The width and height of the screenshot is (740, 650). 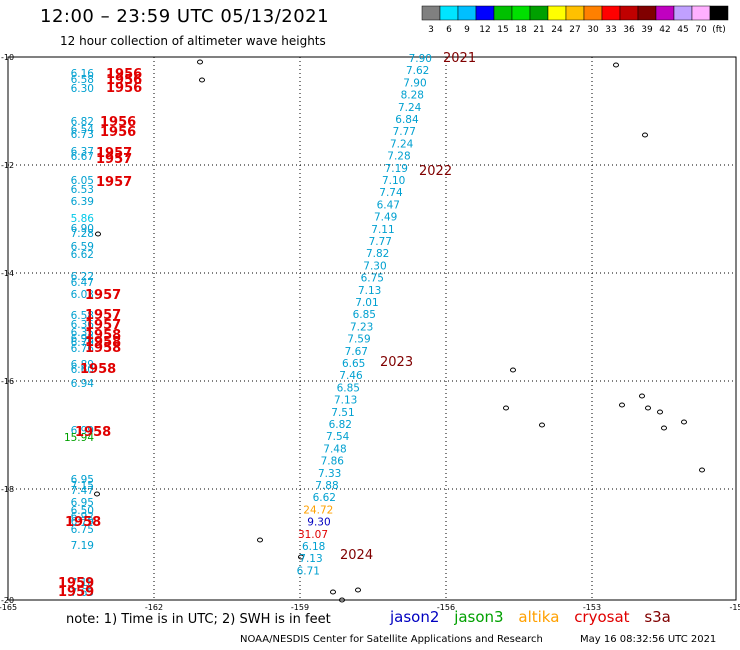 What do you see at coordinates (420, 59) in the screenshot?
I see `track-wave-value: 7.90` at bounding box center [420, 59].